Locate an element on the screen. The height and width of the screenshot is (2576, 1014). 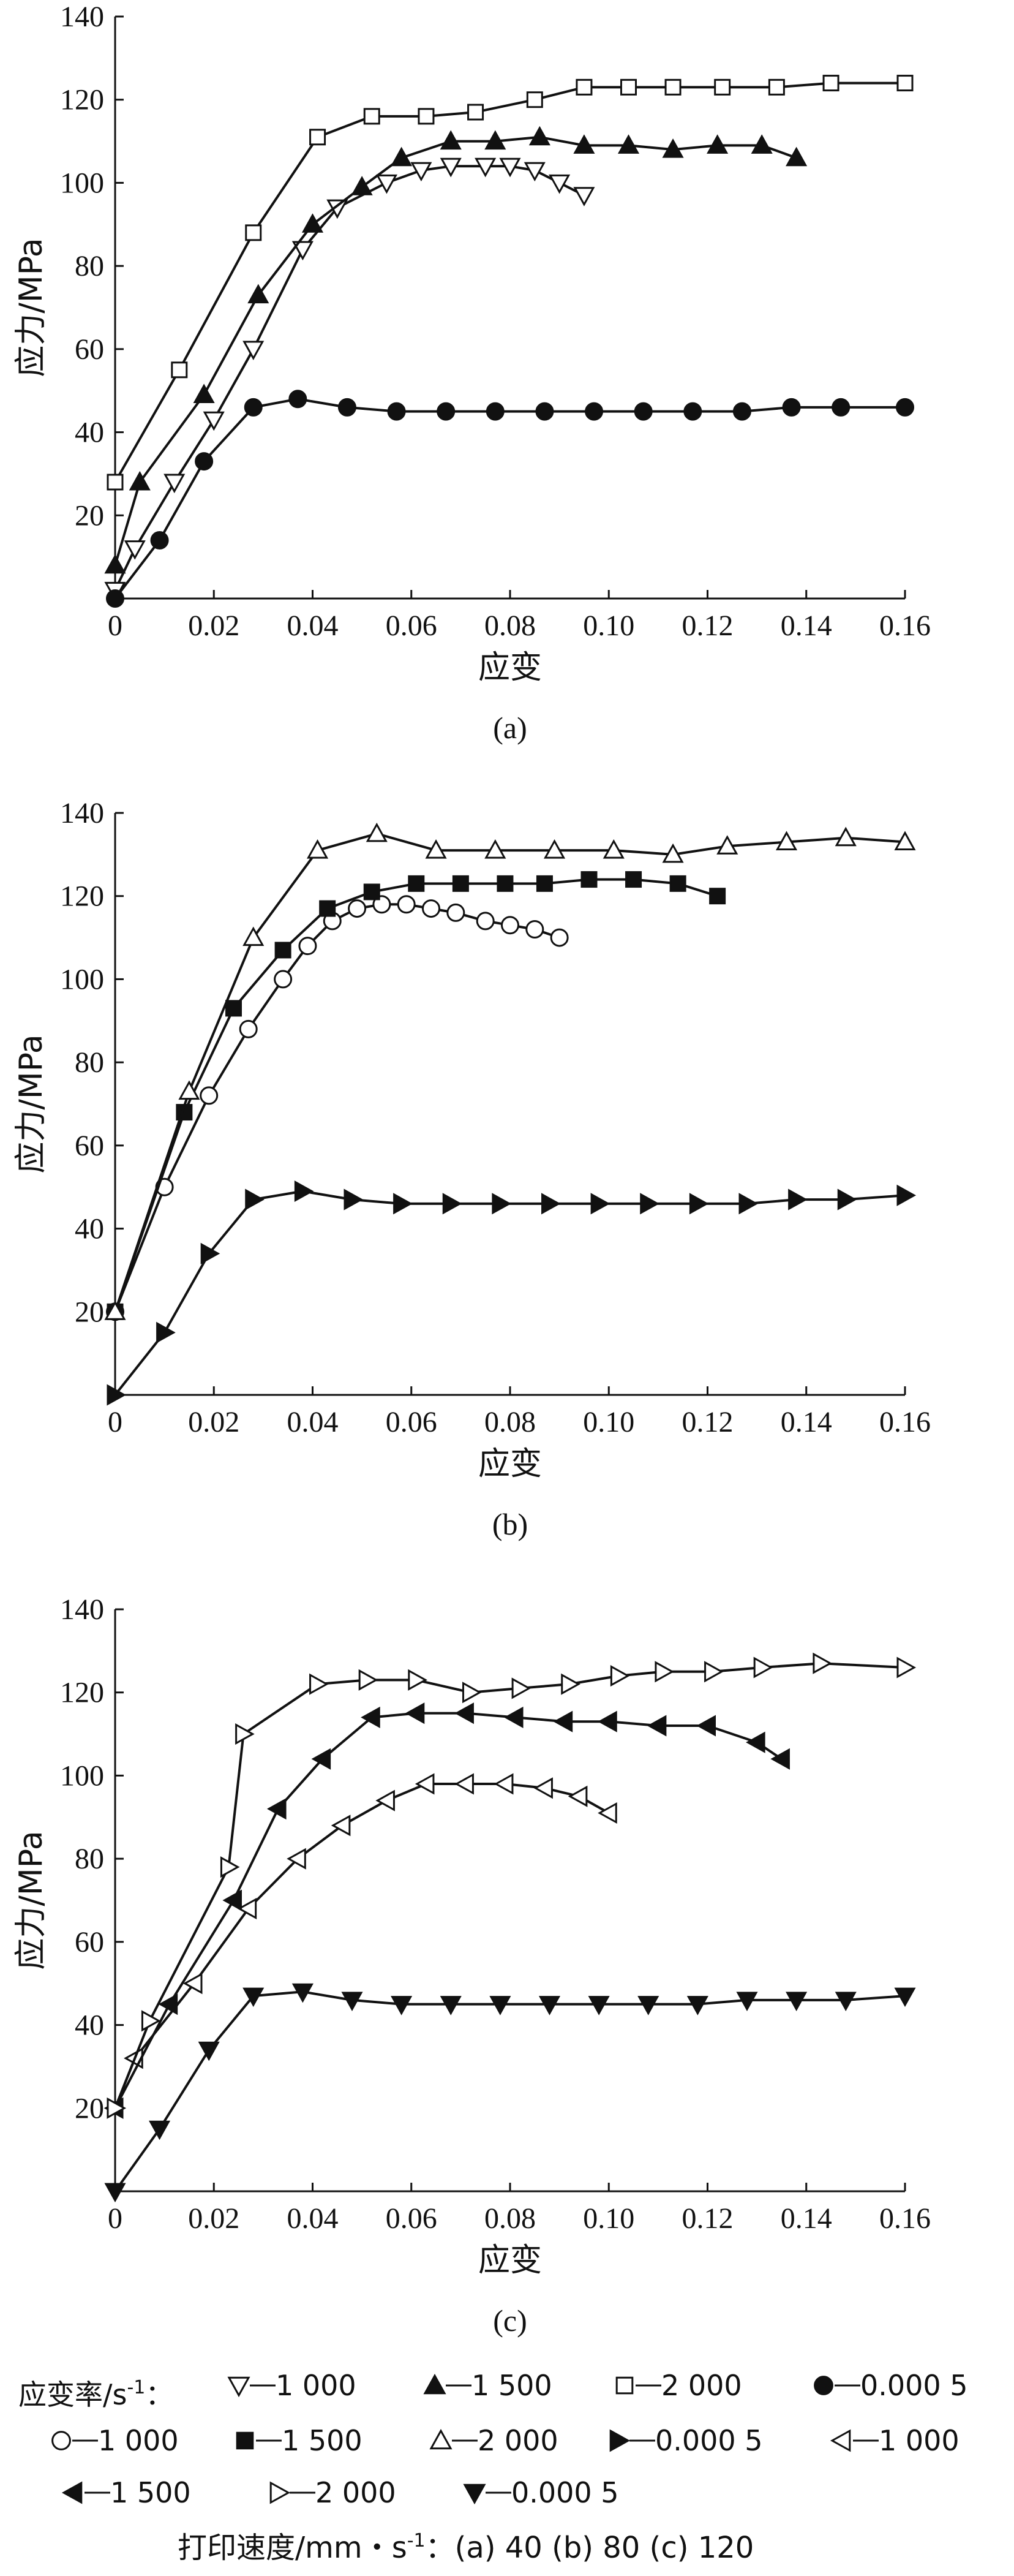
panel-label: (c) is located at coordinates (510, 2320).